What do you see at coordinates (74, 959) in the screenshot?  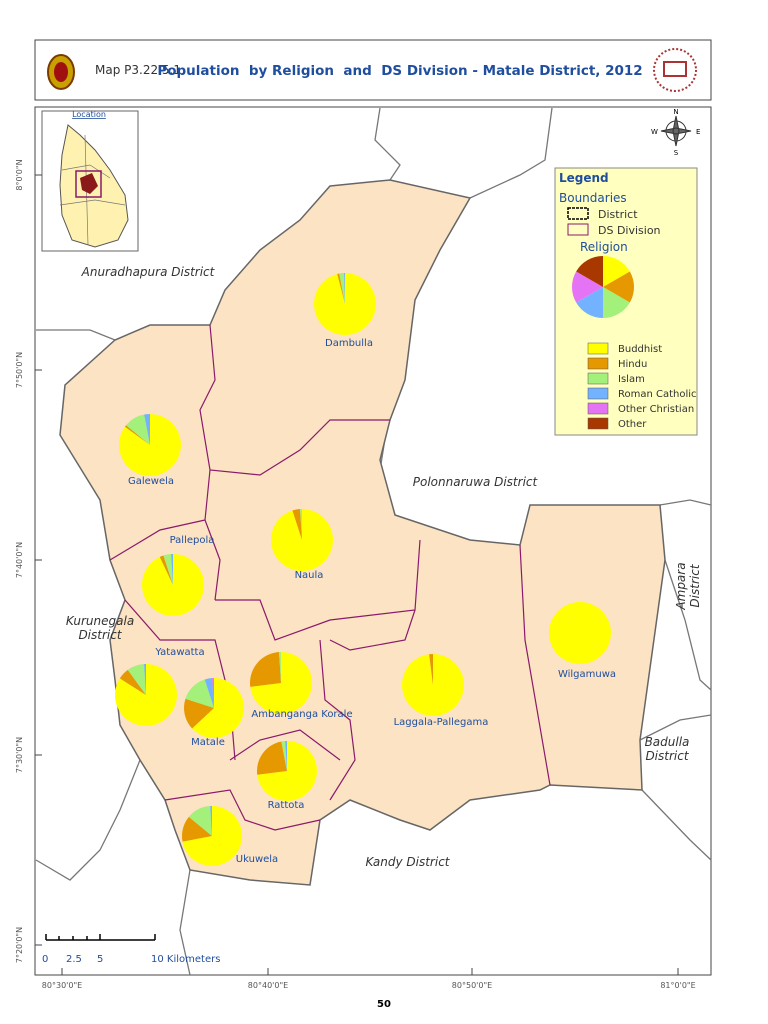 I see `scale-label: 2.5` at bounding box center [74, 959].